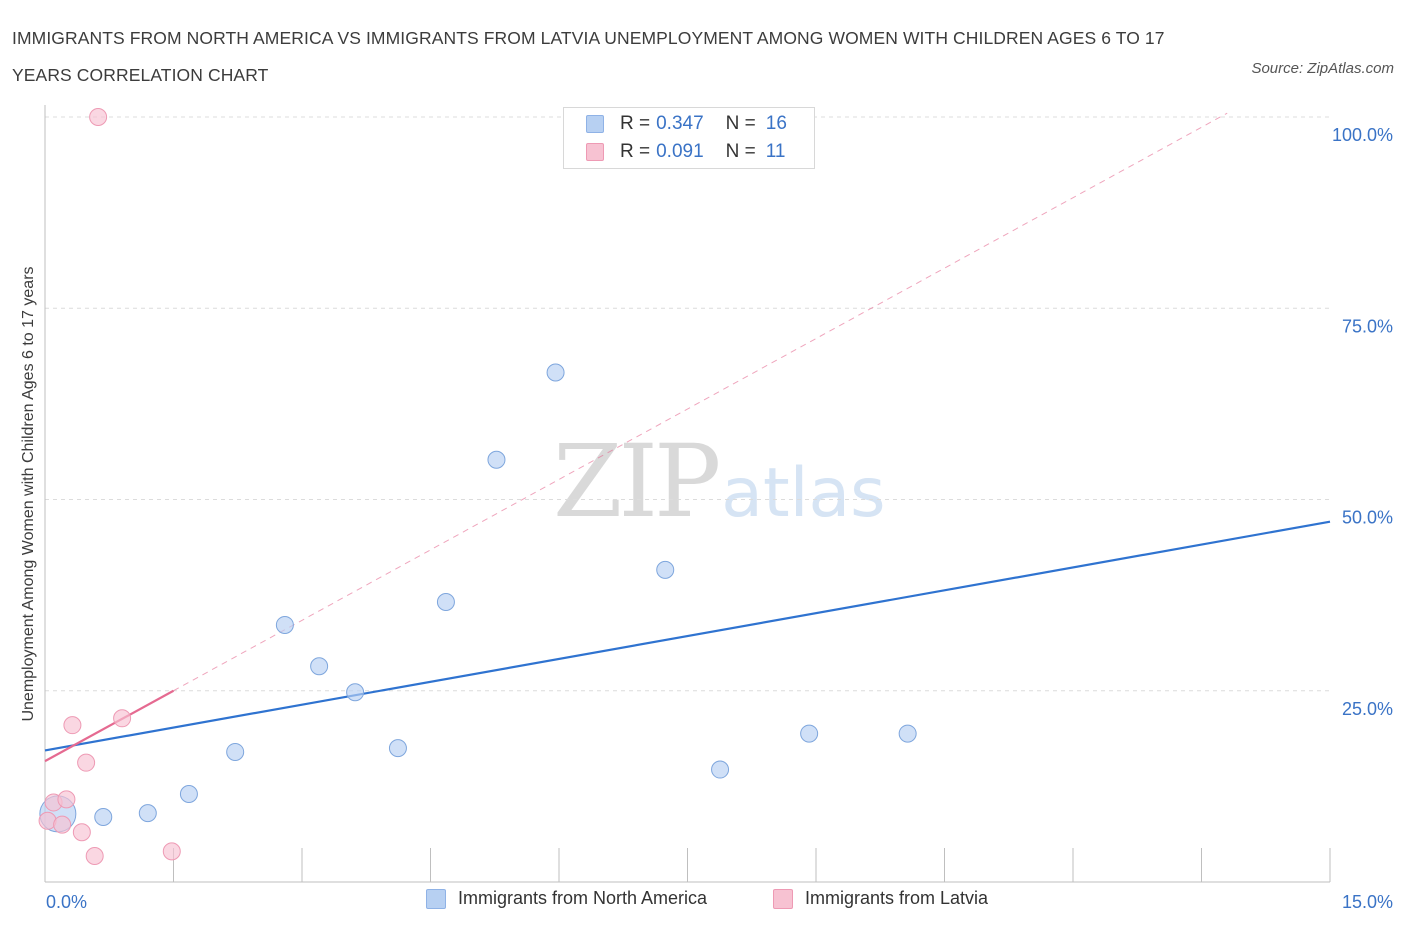  Describe the element at coordinates (1367, 326) in the screenshot. I see `y-tick-label: 75.0%` at that location.